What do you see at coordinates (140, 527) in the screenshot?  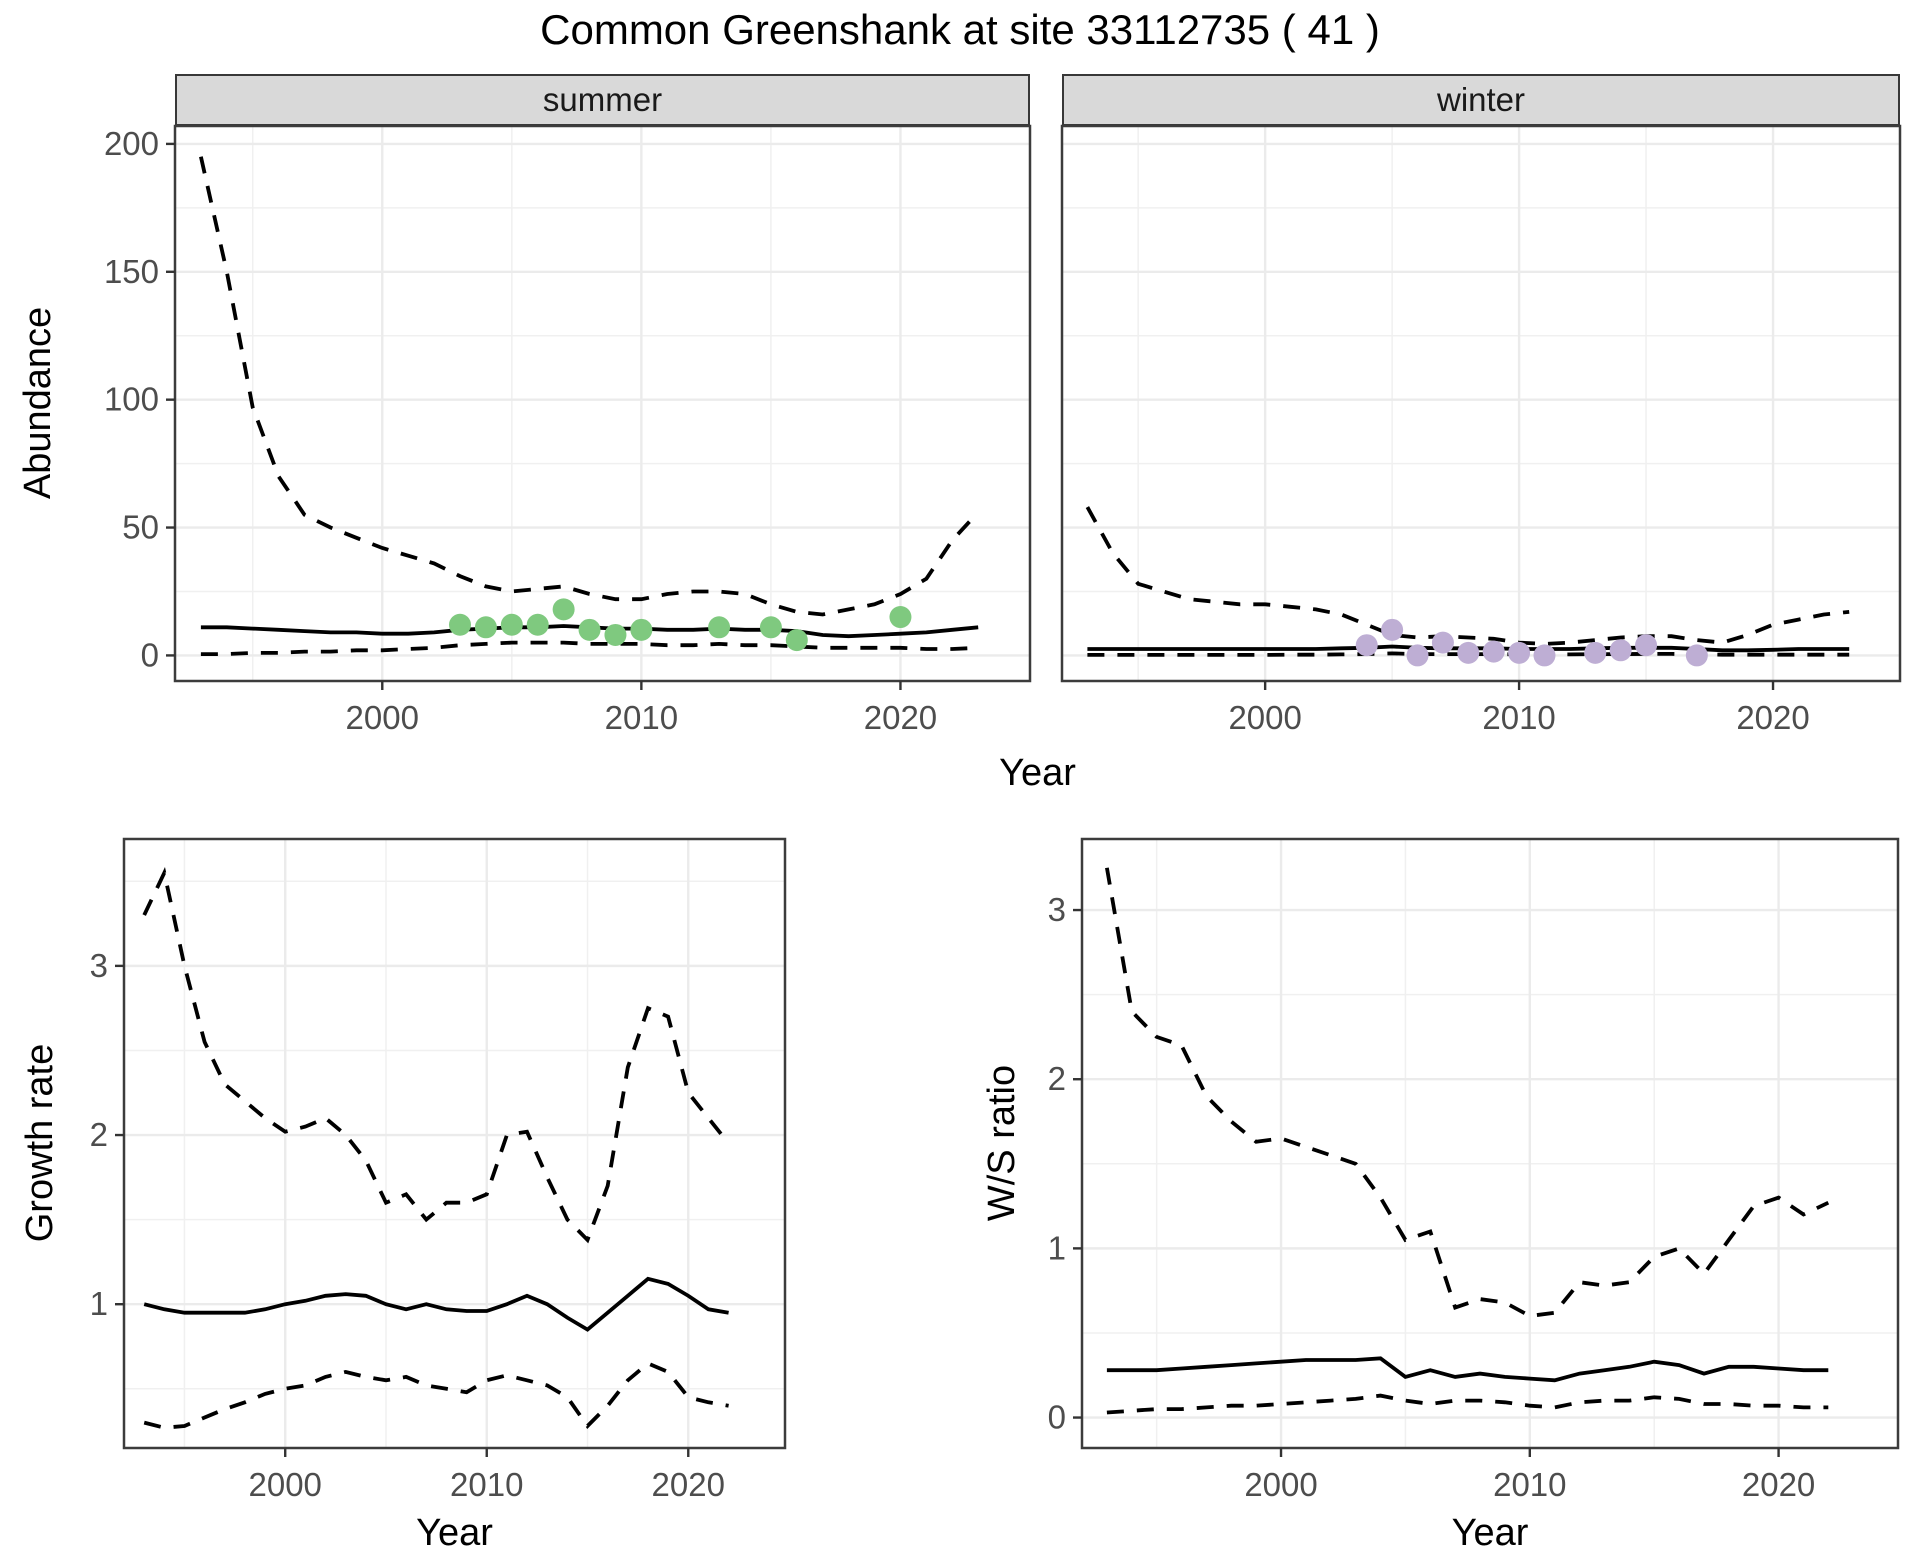 I see `y-tick-label: 50` at bounding box center [140, 527].